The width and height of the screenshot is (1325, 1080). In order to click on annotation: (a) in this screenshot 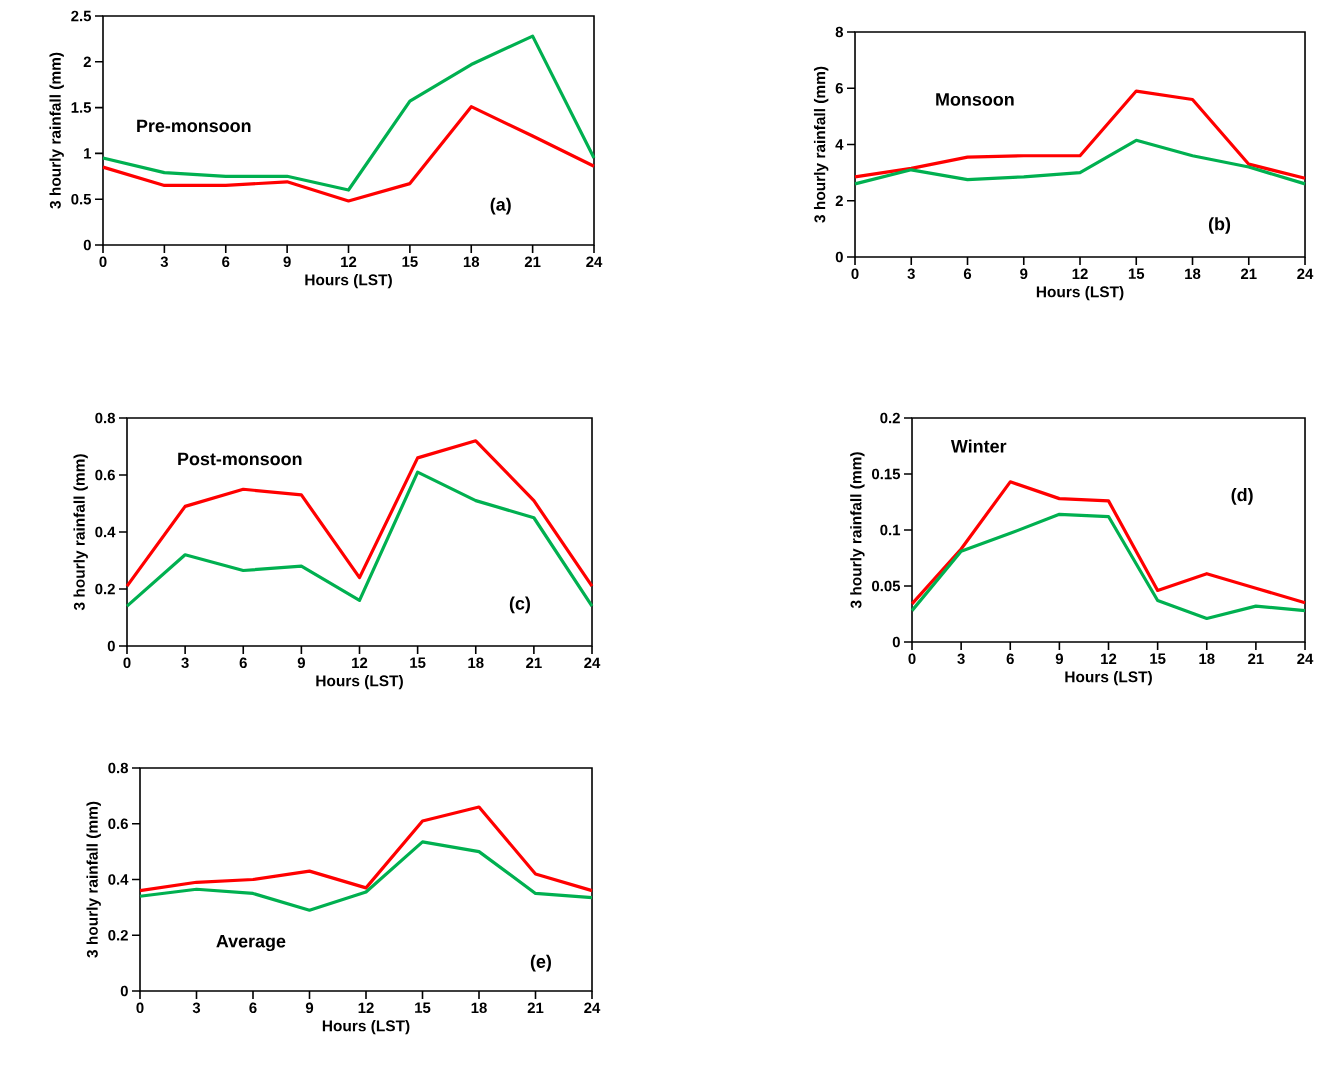, I will do `click(500, 206)`.